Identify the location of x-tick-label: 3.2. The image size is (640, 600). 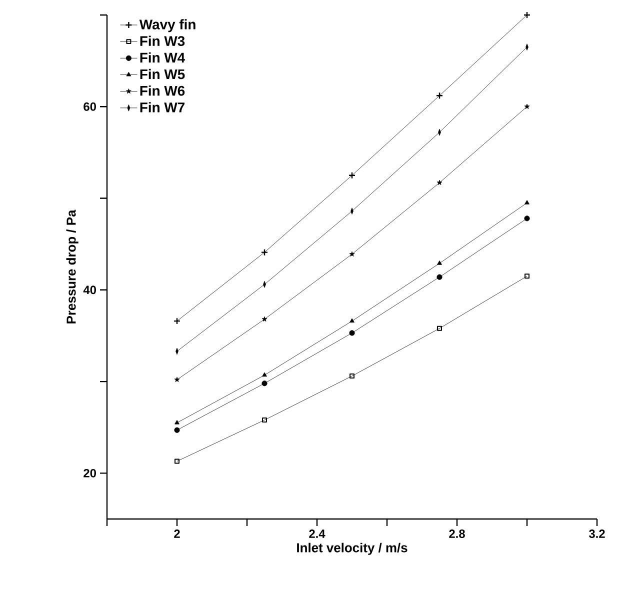
(596, 534).